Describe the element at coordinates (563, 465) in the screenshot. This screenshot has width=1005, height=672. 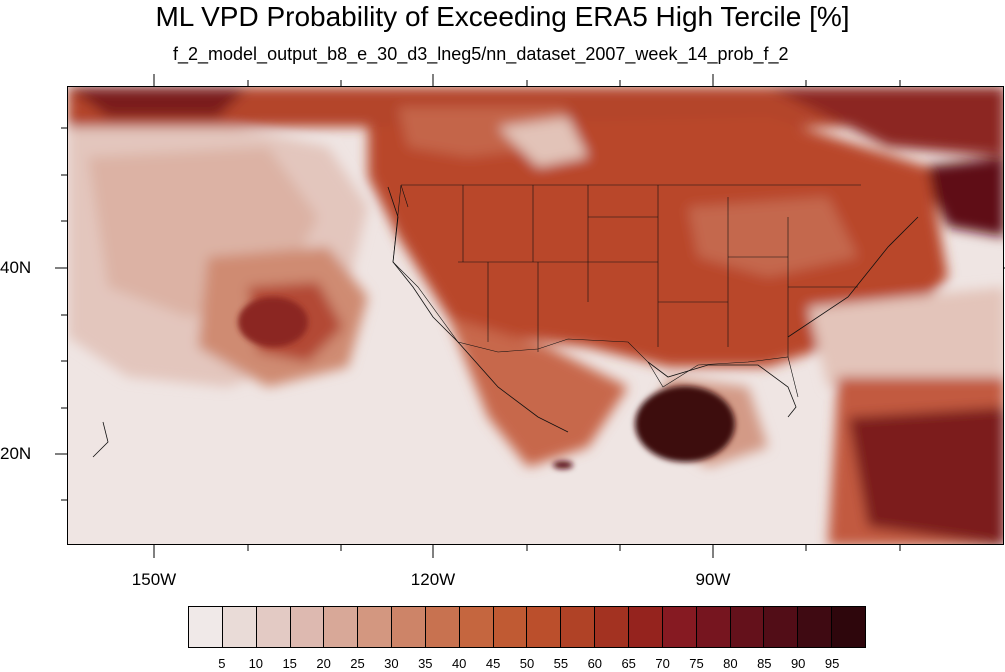
I see `baja-dark-streak` at that location.